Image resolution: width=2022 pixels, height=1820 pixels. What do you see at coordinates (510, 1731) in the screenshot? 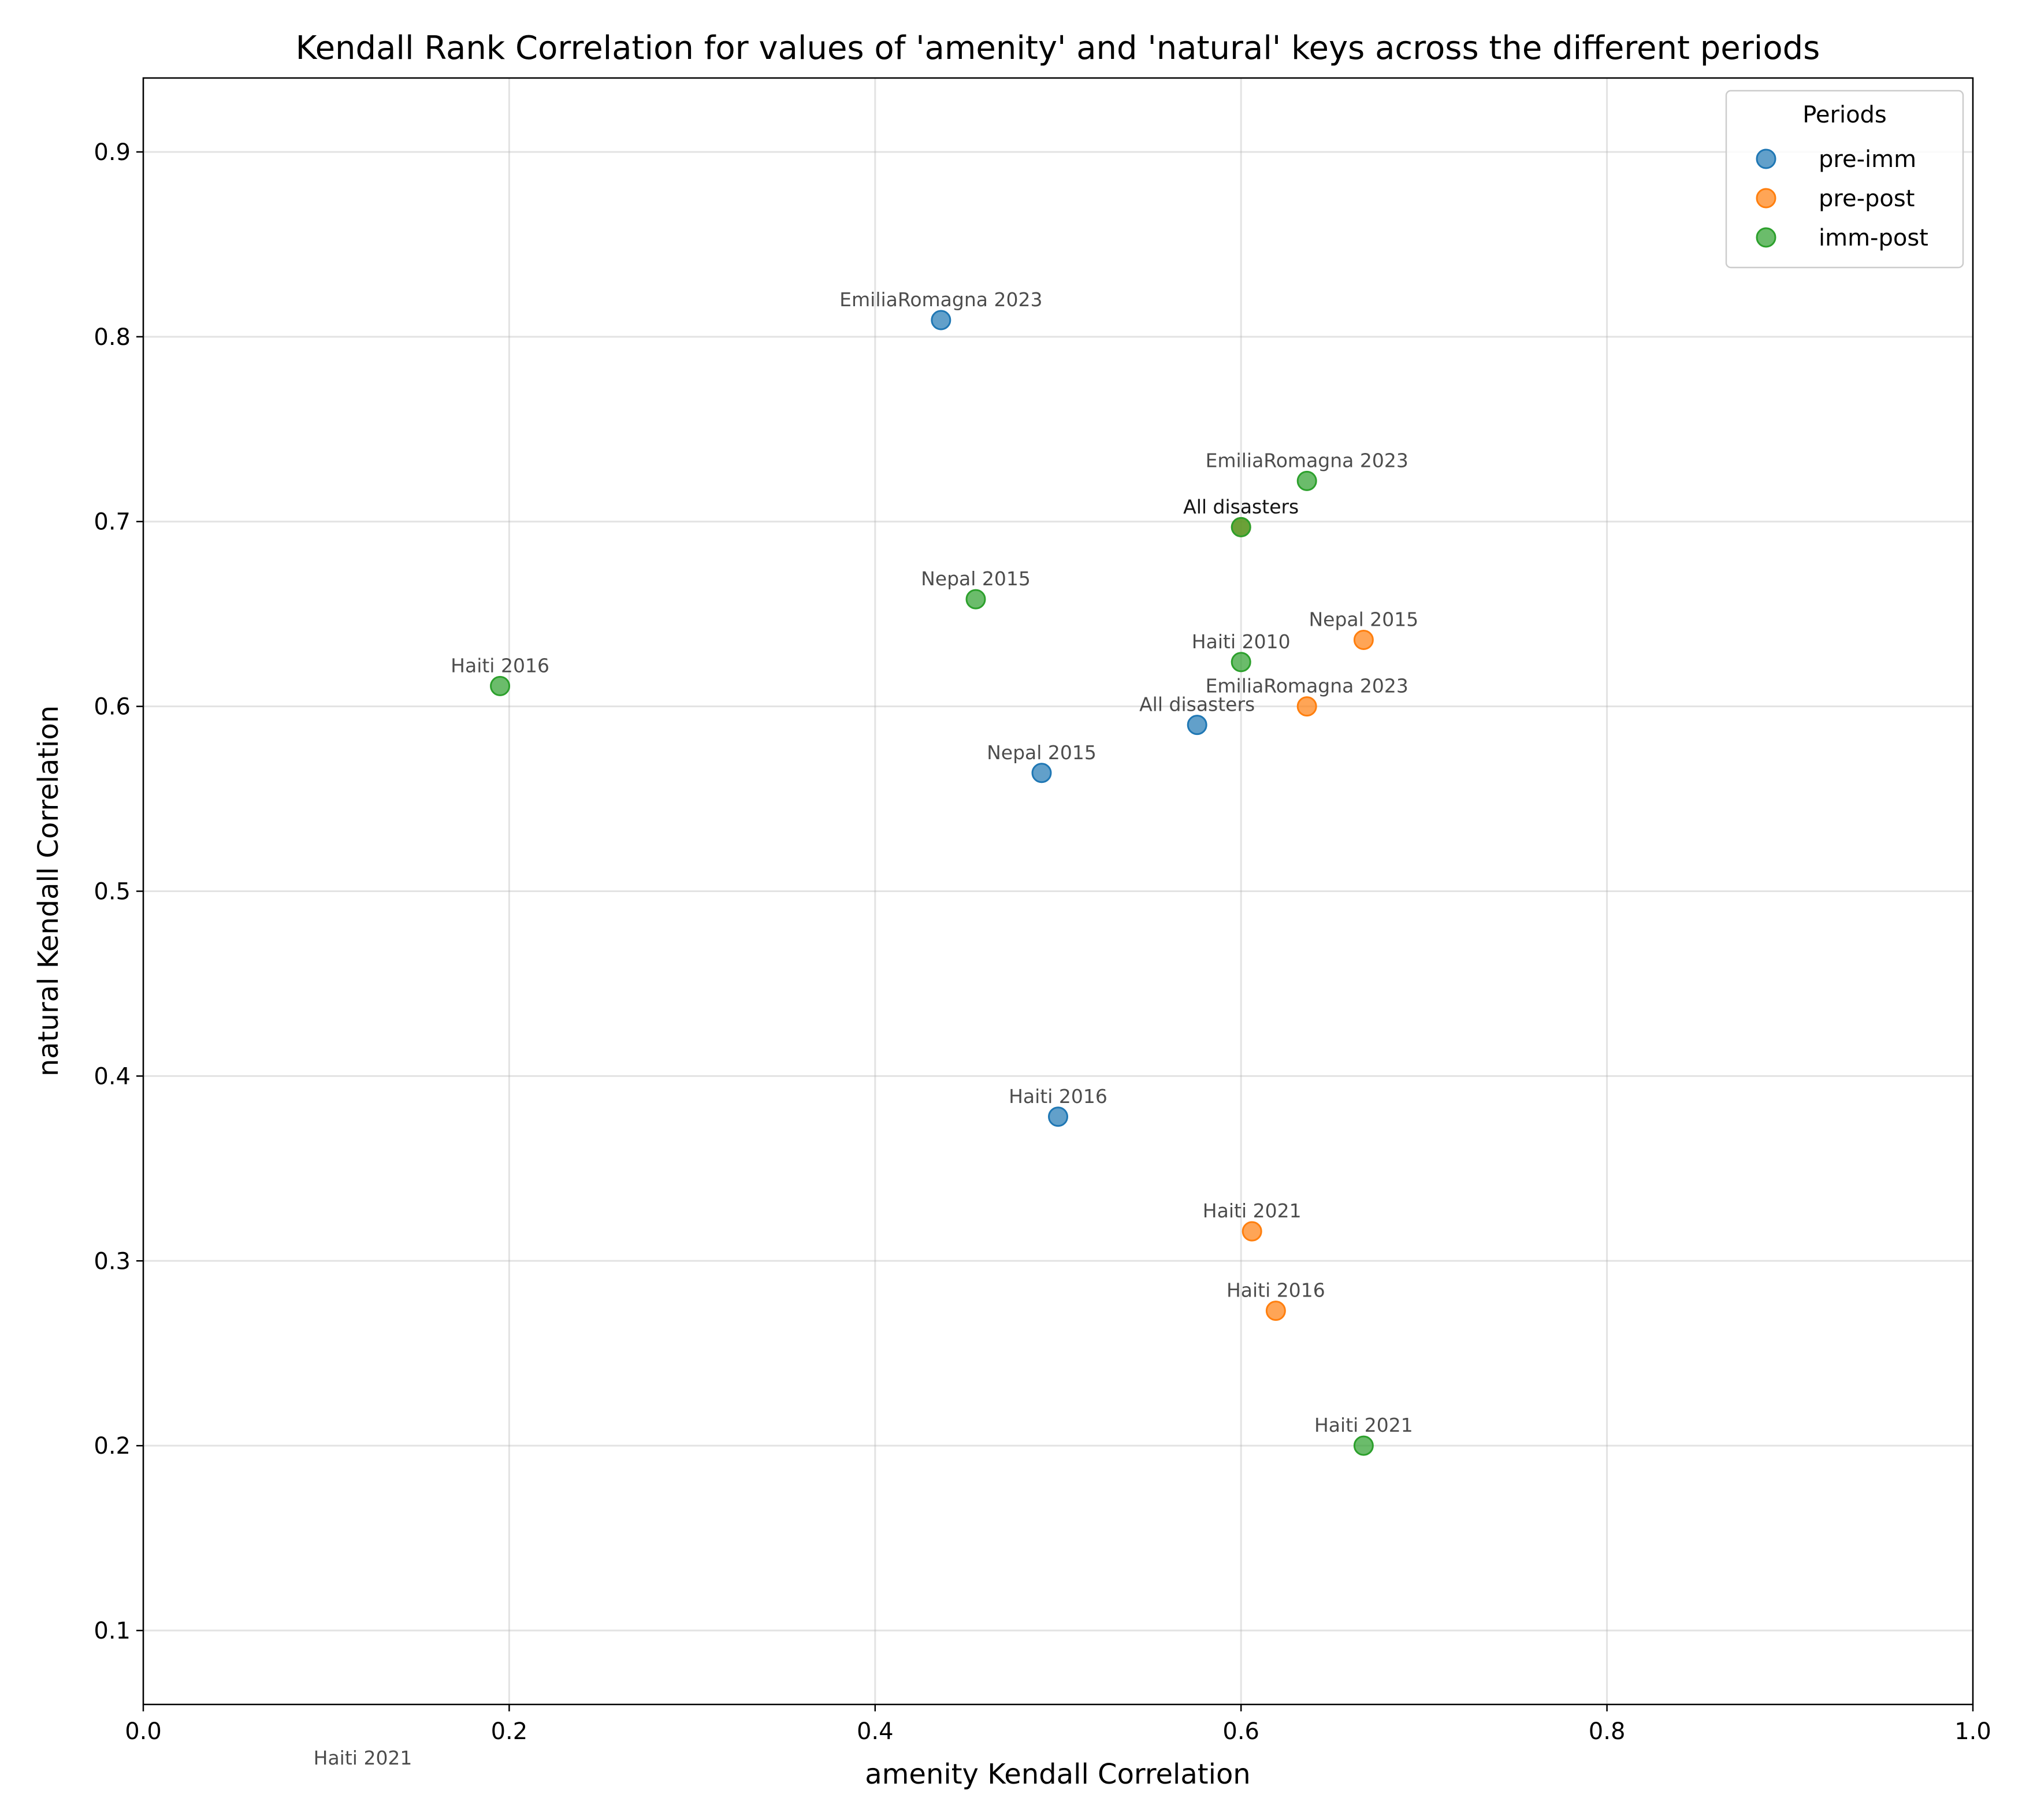
I see `x-tick-label: 0.2` at bounding box center [510, 1731].